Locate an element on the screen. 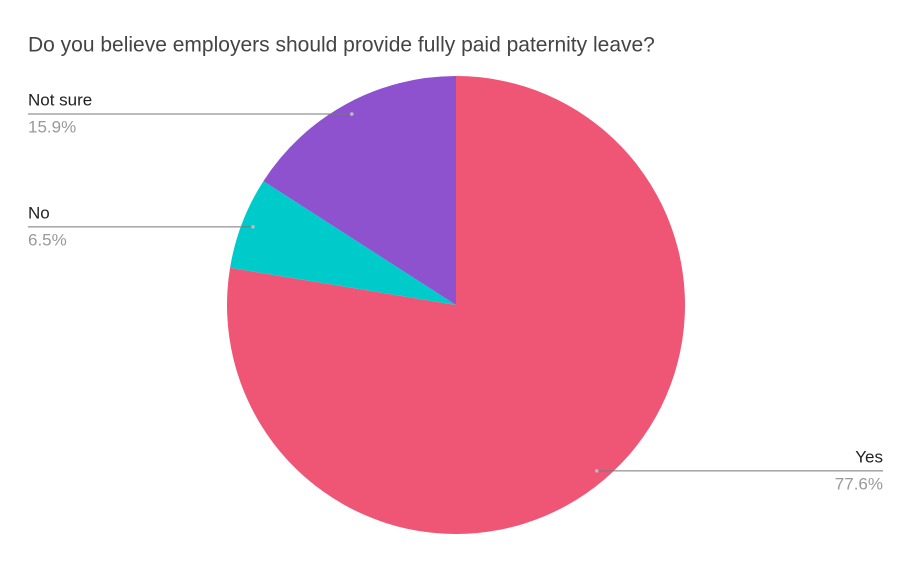 The image size is (911, 563). slice-label: Yes is located at coordinates (869, 456).